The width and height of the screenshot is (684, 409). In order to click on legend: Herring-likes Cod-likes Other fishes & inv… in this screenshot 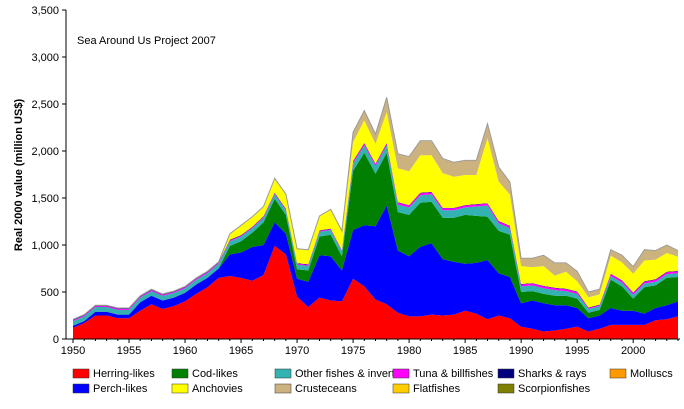, I will do `click(372, 381)`.